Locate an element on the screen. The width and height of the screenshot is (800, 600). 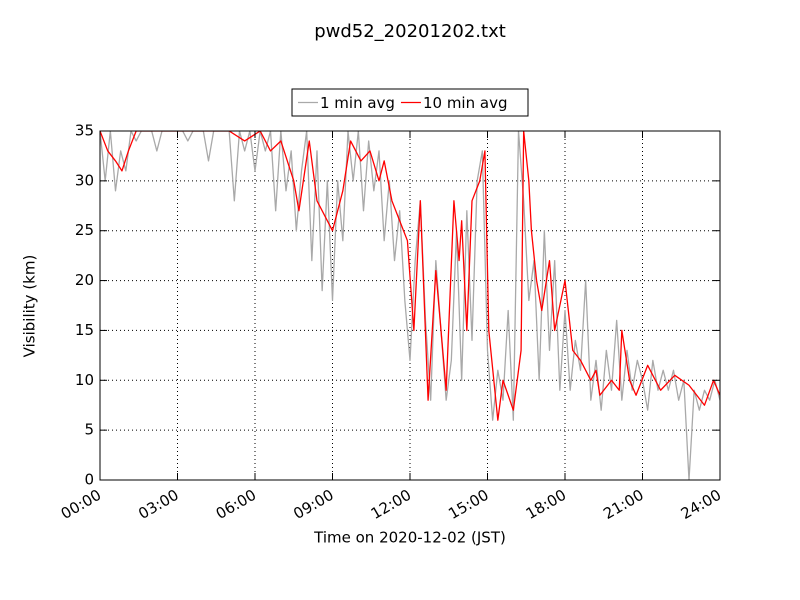
legend: 1 min avg 10 min avg is located at coordinates (410, 102).